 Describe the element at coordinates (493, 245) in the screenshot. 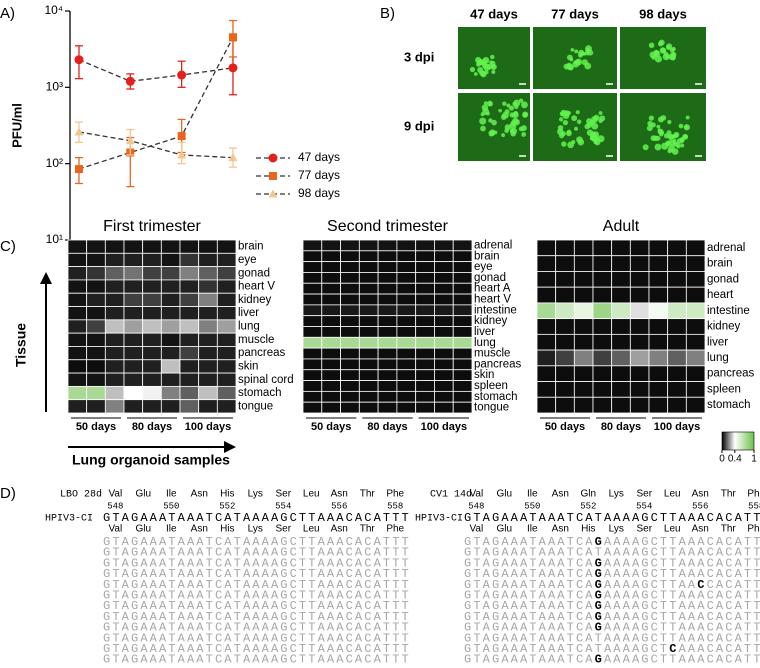

I see `row-label: adrenal` at that location.